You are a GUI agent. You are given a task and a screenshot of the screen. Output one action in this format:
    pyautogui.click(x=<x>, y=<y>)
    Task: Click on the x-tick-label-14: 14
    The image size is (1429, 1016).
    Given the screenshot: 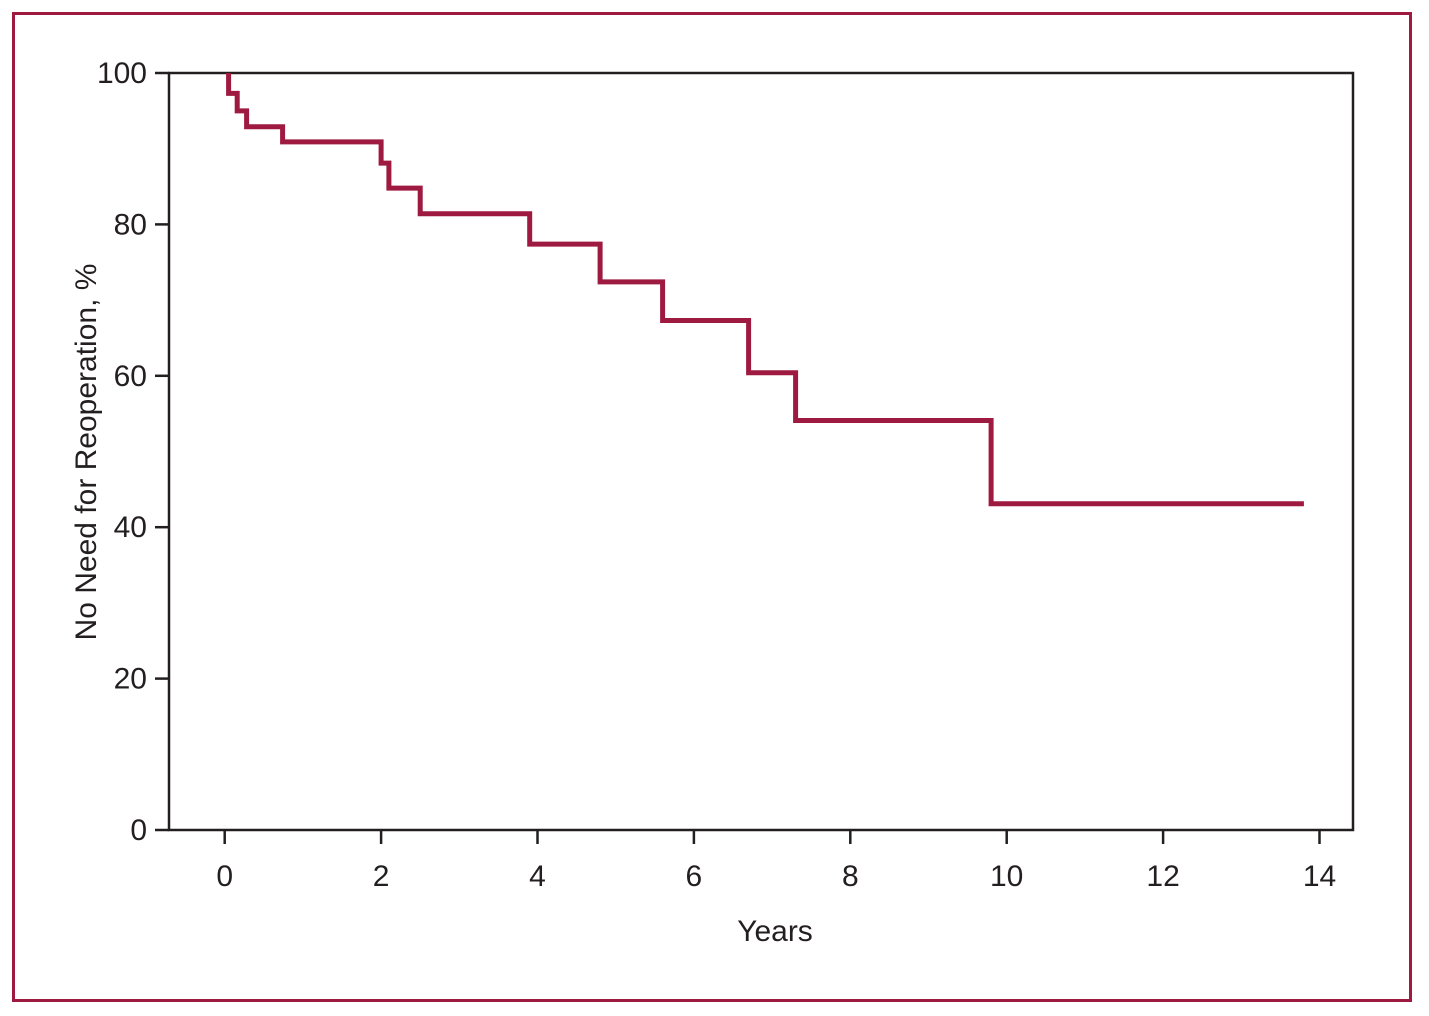 What is the action you would take?
    pyautogui.click(x=1319, y=876)
    